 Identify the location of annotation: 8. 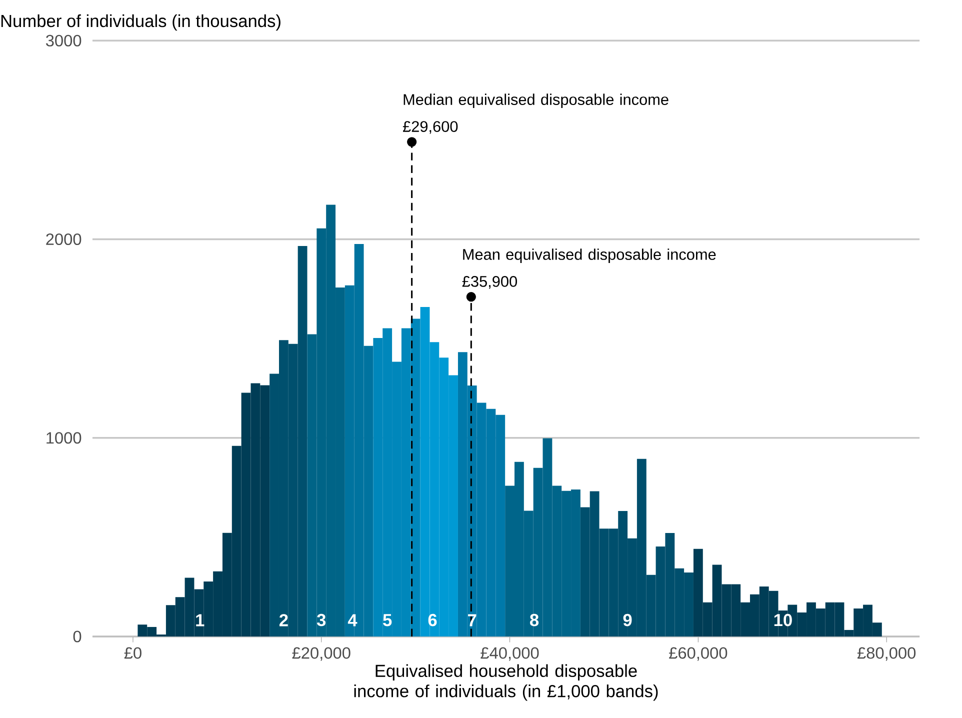
(534, 620).